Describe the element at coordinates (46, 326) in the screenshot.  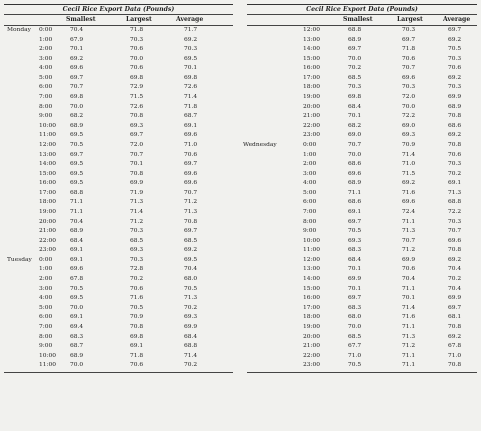
I see `hour-cell: 7:00` at that location.